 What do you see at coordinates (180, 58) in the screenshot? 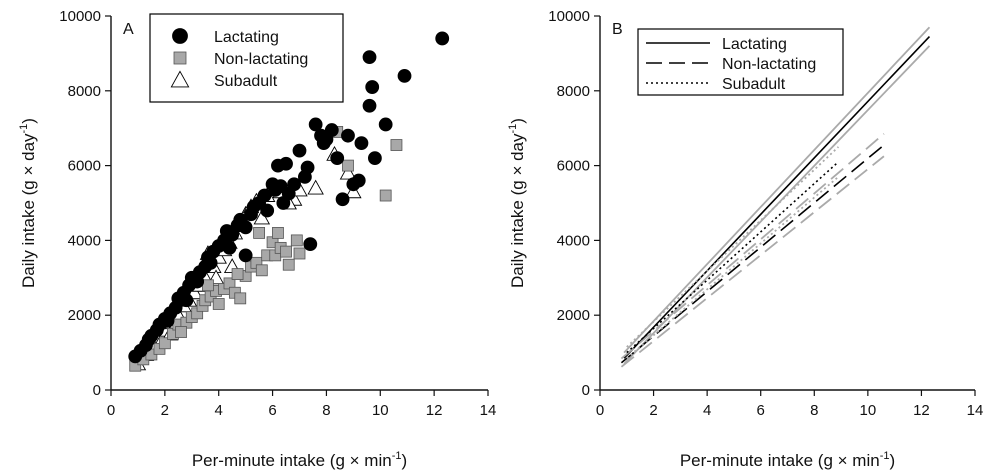
I see `legend-marker-square` at bounding box center [180, 58].